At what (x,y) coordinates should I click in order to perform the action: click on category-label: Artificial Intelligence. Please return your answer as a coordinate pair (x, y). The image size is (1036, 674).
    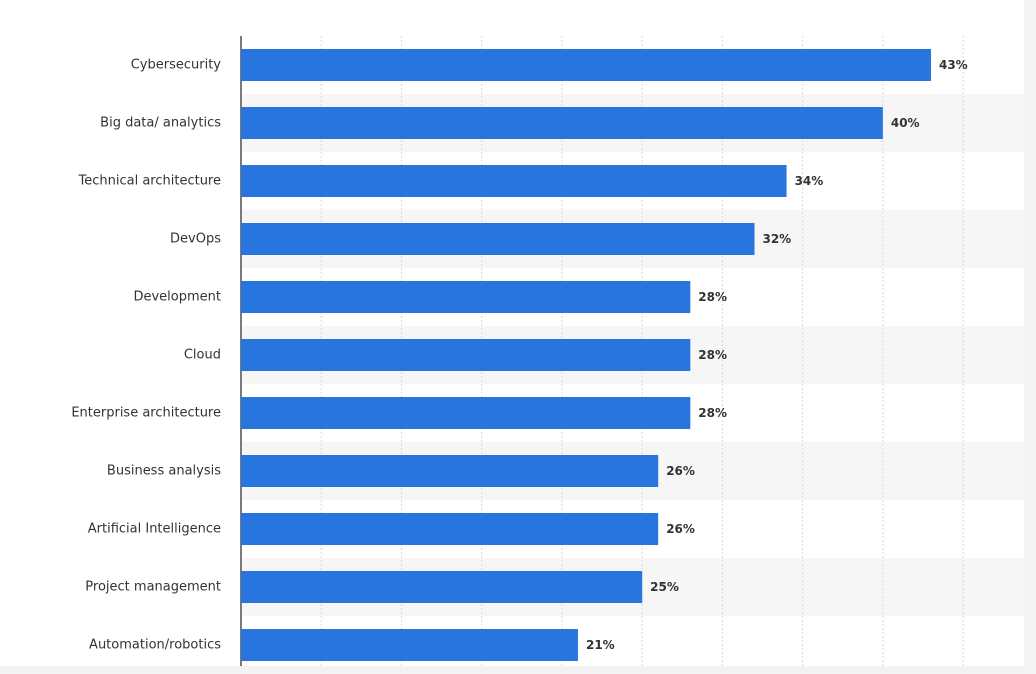
    Looking at the image, I should click on (154, 529).